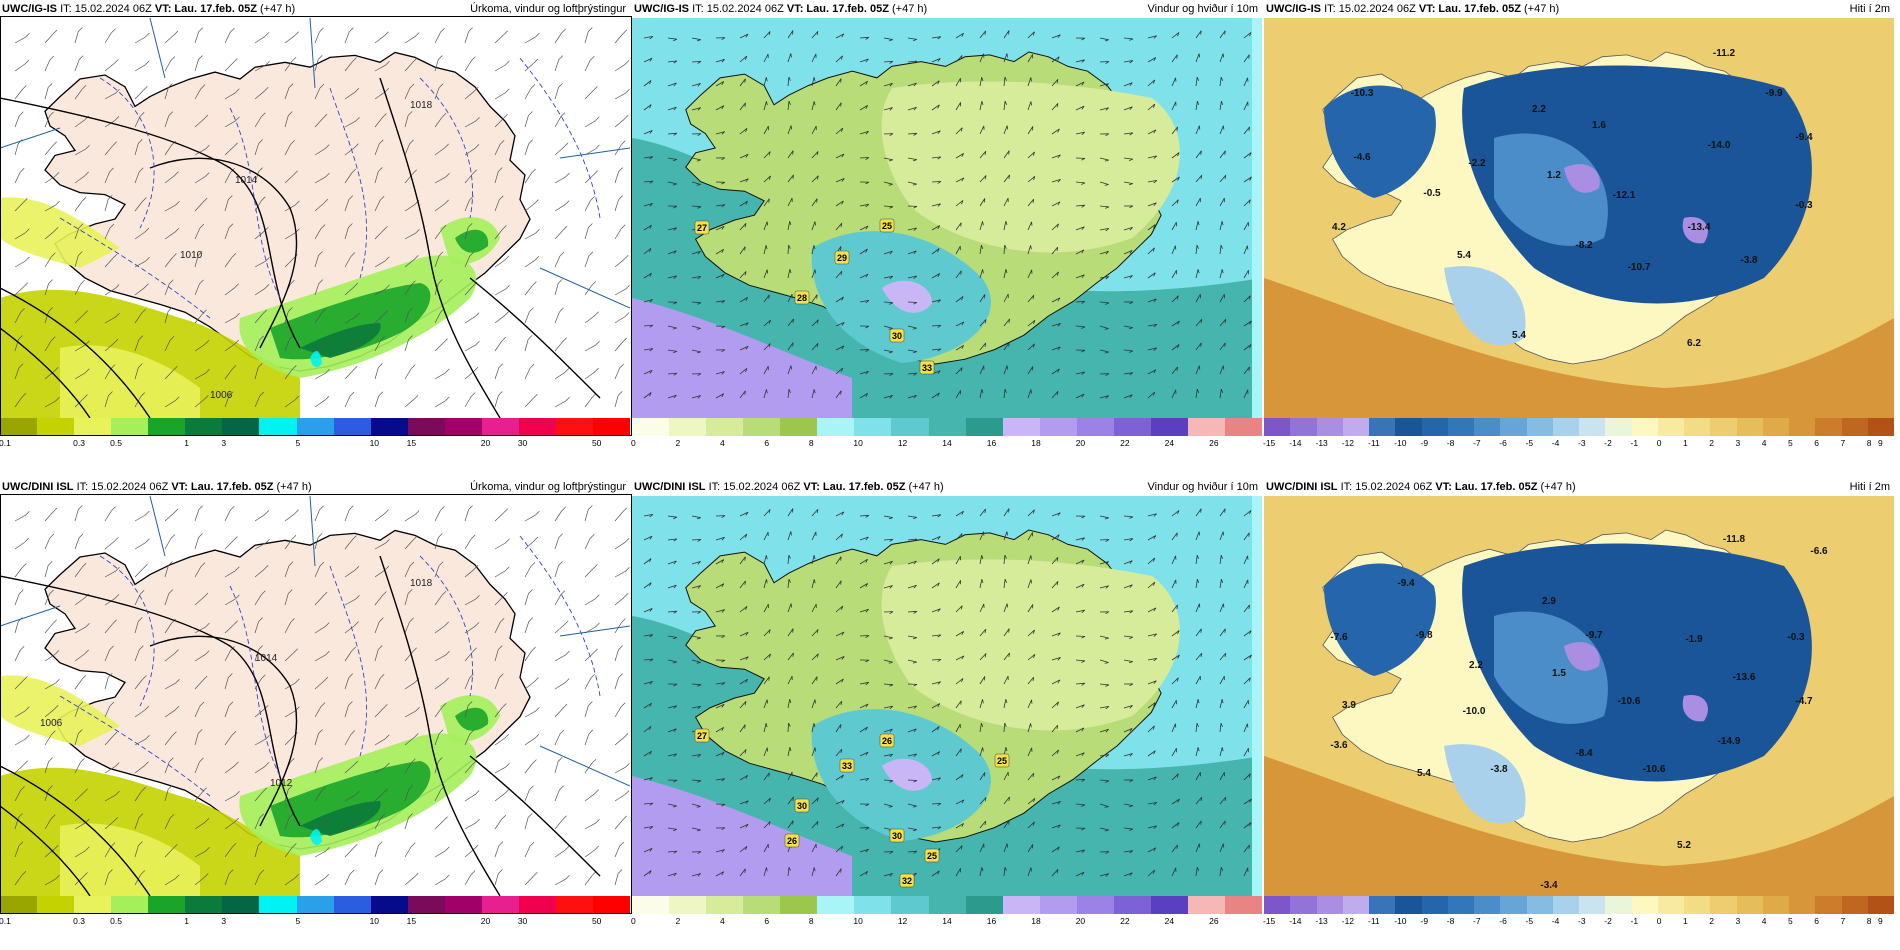 This screenshot has height=950, width=1900. What do you see at coordinates (767, 921) in the screenshot?
I see `colorbar-tick-label: 6` at bounding box center [767, 921].